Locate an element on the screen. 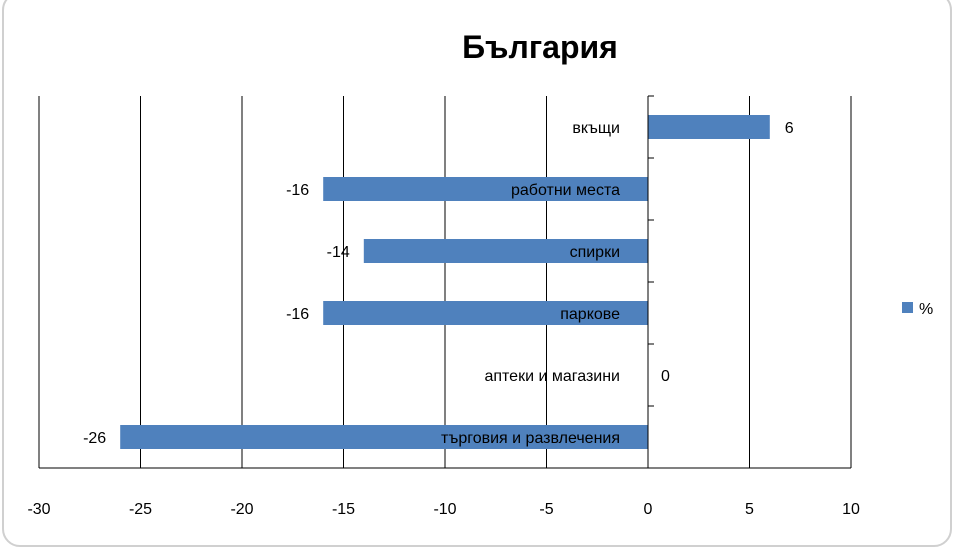 This screenshot has width=960, height=547. data-label: 0 is located at coordinates (665, 376).